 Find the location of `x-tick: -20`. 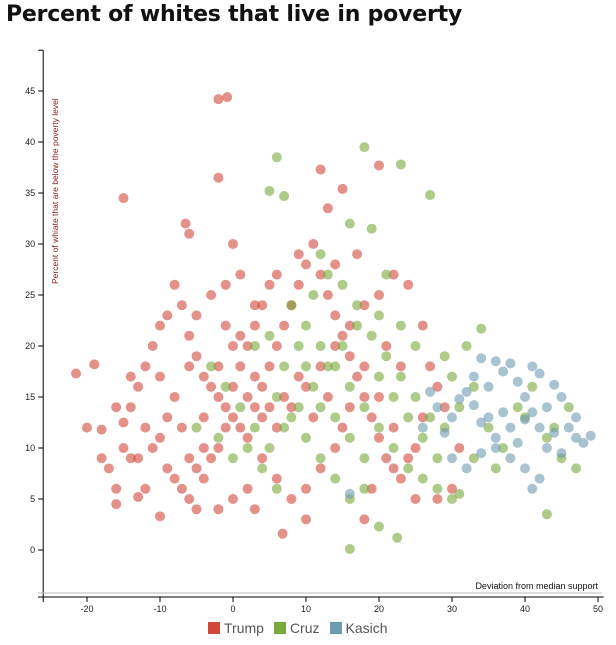

x-tick: -20 is located at coordinates (87, 605).